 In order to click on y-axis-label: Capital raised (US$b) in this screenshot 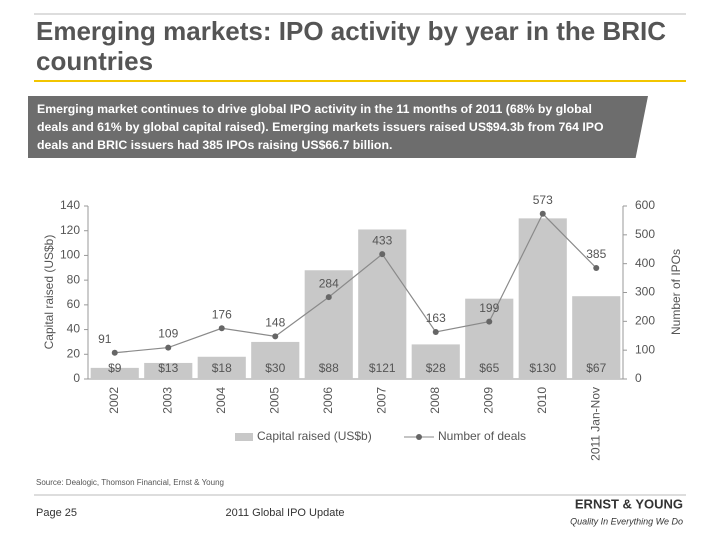, I will do `click(49, 292)`.